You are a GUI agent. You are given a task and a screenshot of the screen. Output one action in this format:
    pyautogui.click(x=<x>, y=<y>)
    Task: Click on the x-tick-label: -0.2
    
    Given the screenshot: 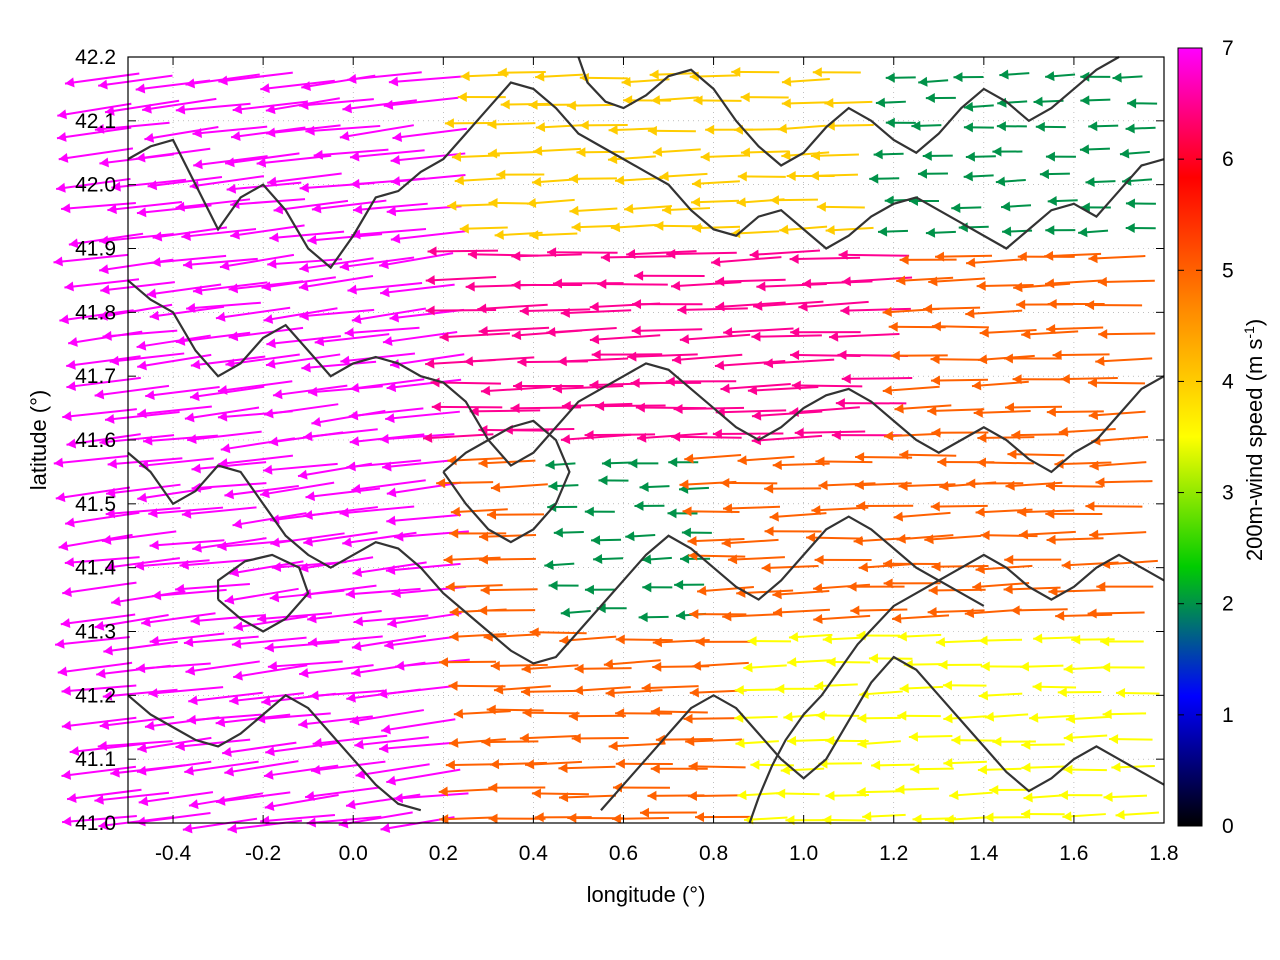 What is the action you would take?
    pyautogui.click(x=263, y=853)
    